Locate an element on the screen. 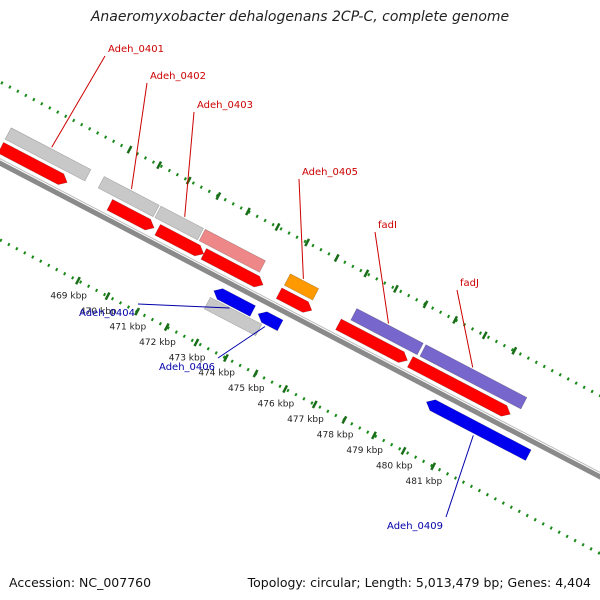 This screenshot has width=600, height=600. accession-label: Accession: NC_007760 is located at coordinates (80, 582).